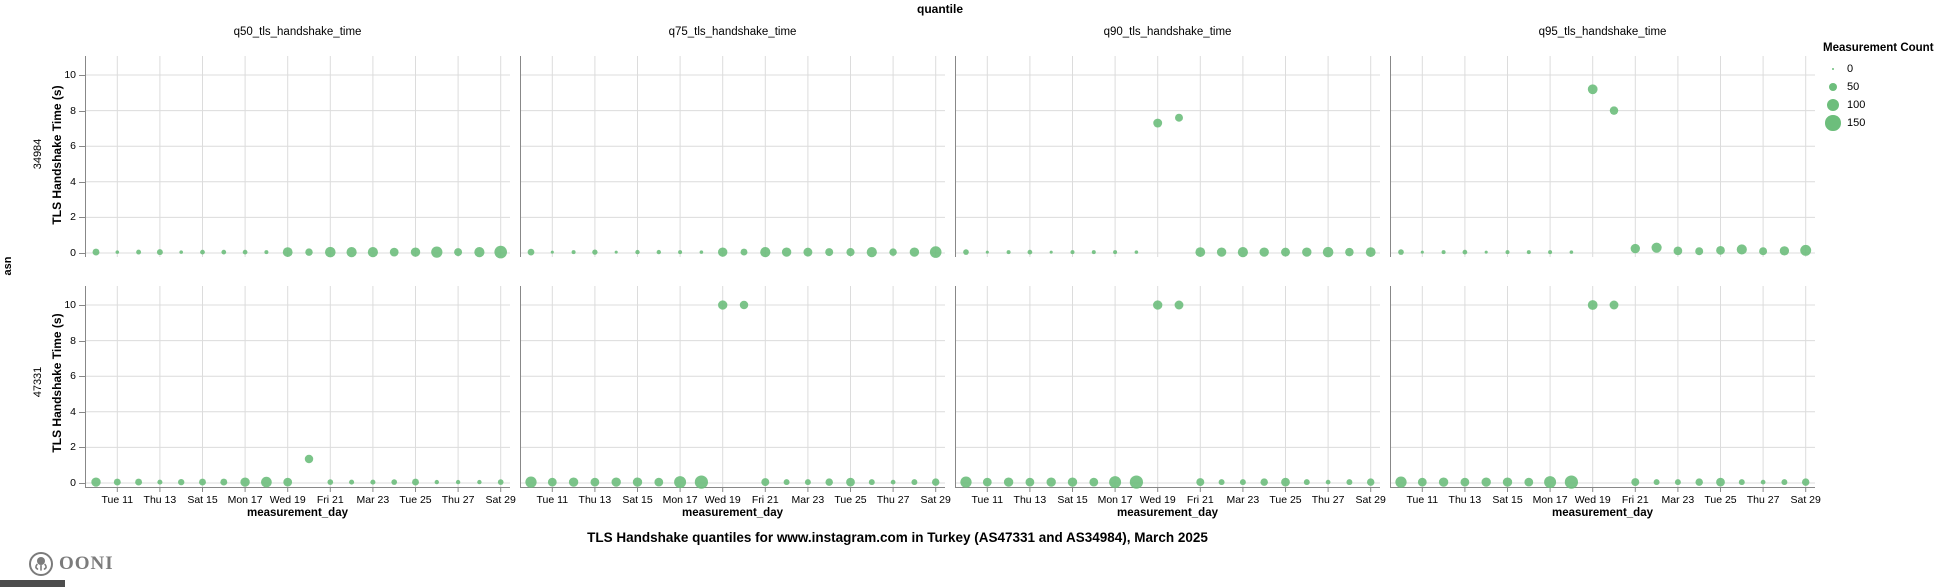 Image resolution: width=1938 pixels, height=587 pixels. I want to click on y-tick-label: 0, so click(73, 253).